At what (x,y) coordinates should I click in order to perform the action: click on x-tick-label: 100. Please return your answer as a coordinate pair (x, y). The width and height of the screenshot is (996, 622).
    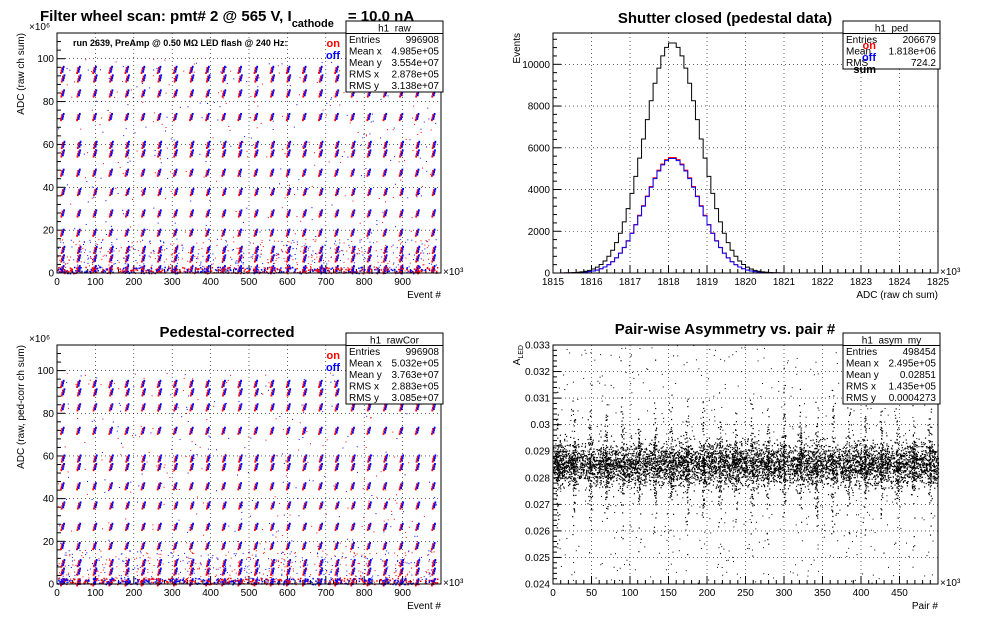
    Looking at the image, I should click on (95, 593).